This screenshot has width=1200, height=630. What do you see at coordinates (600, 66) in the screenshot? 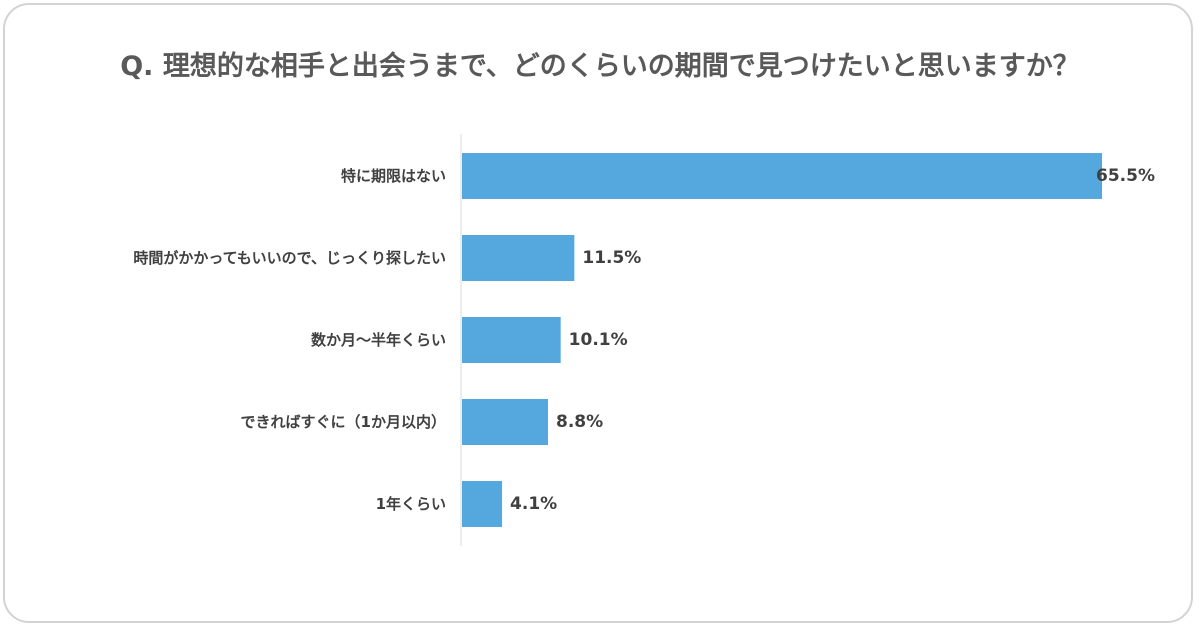
I see `chart-title: Q. 理想的な相手と出会うまで、どのくらいの期間で見つけたいと思いますか？` at bounding box center [600, 66].